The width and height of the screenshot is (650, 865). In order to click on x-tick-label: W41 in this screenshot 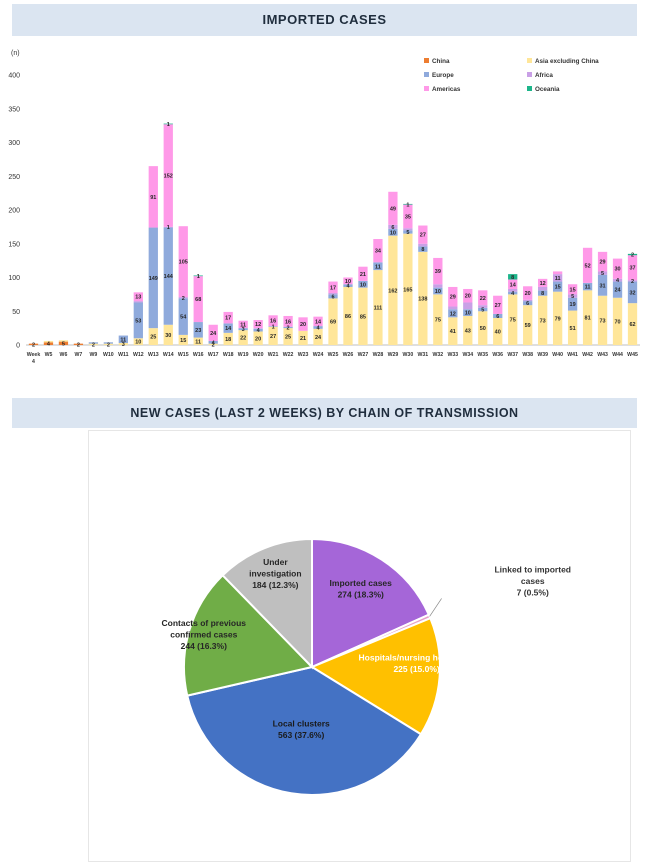, I will do `click(572, 355)`.